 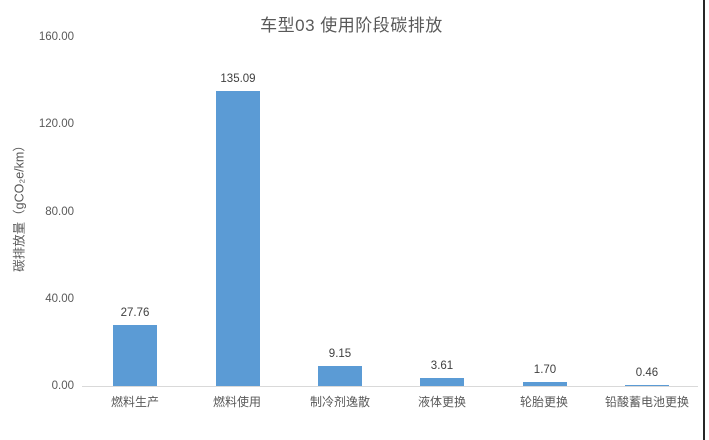 What do you see at coordinates (390, 386) in the screenshot?
I see `x-axis-line` at bounding box center [390, 386].